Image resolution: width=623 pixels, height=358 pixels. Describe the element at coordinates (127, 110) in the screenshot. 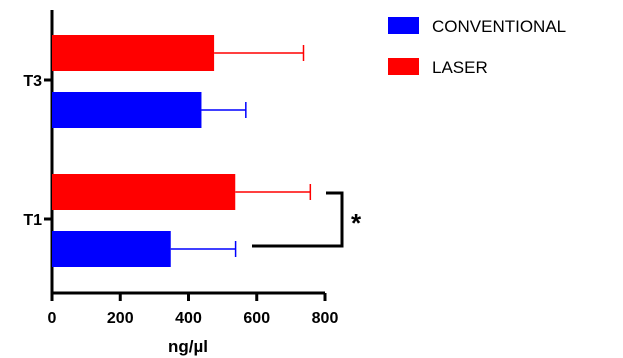

I see `bar-t3-conventional` at that location.